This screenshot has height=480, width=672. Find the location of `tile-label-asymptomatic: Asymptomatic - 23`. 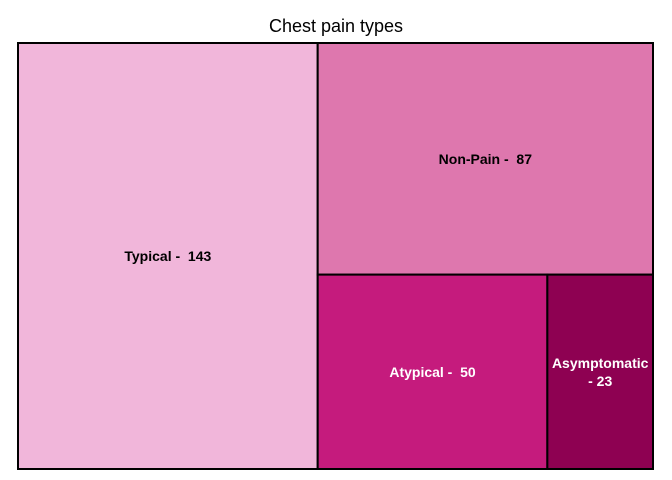

tile-label-asymptomatic: Asymptomatic - 23 is located at coordinates (600, 372).